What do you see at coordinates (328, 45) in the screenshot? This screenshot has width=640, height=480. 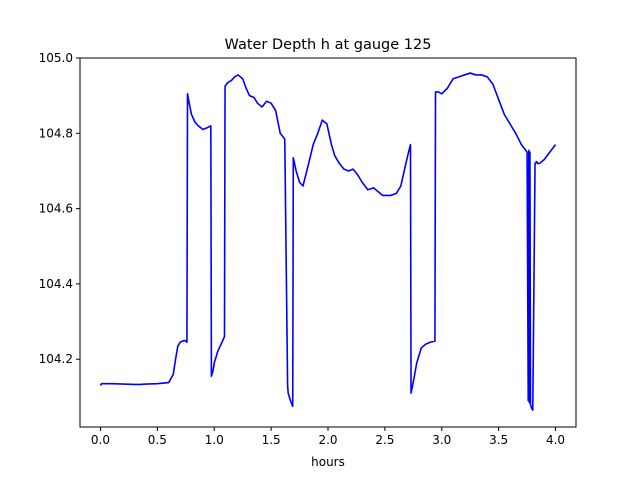 I see `chart-title: Water Depth h at gauge 125` at bounding box center [328, 45].